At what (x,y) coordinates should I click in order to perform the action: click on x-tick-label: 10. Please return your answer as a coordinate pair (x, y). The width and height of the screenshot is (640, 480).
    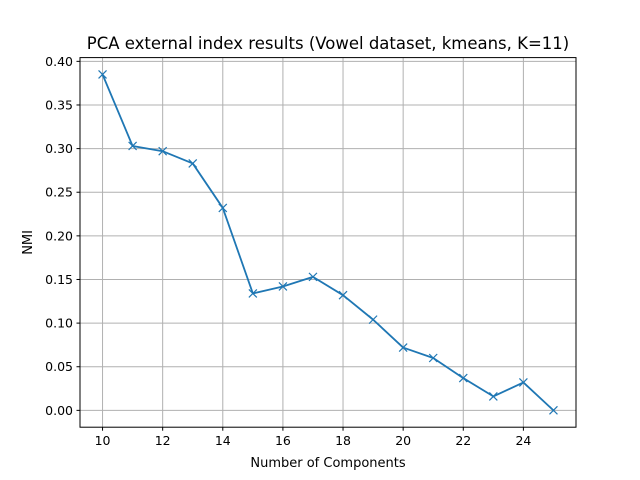
    Looking at the image, I should click on (103, 440).